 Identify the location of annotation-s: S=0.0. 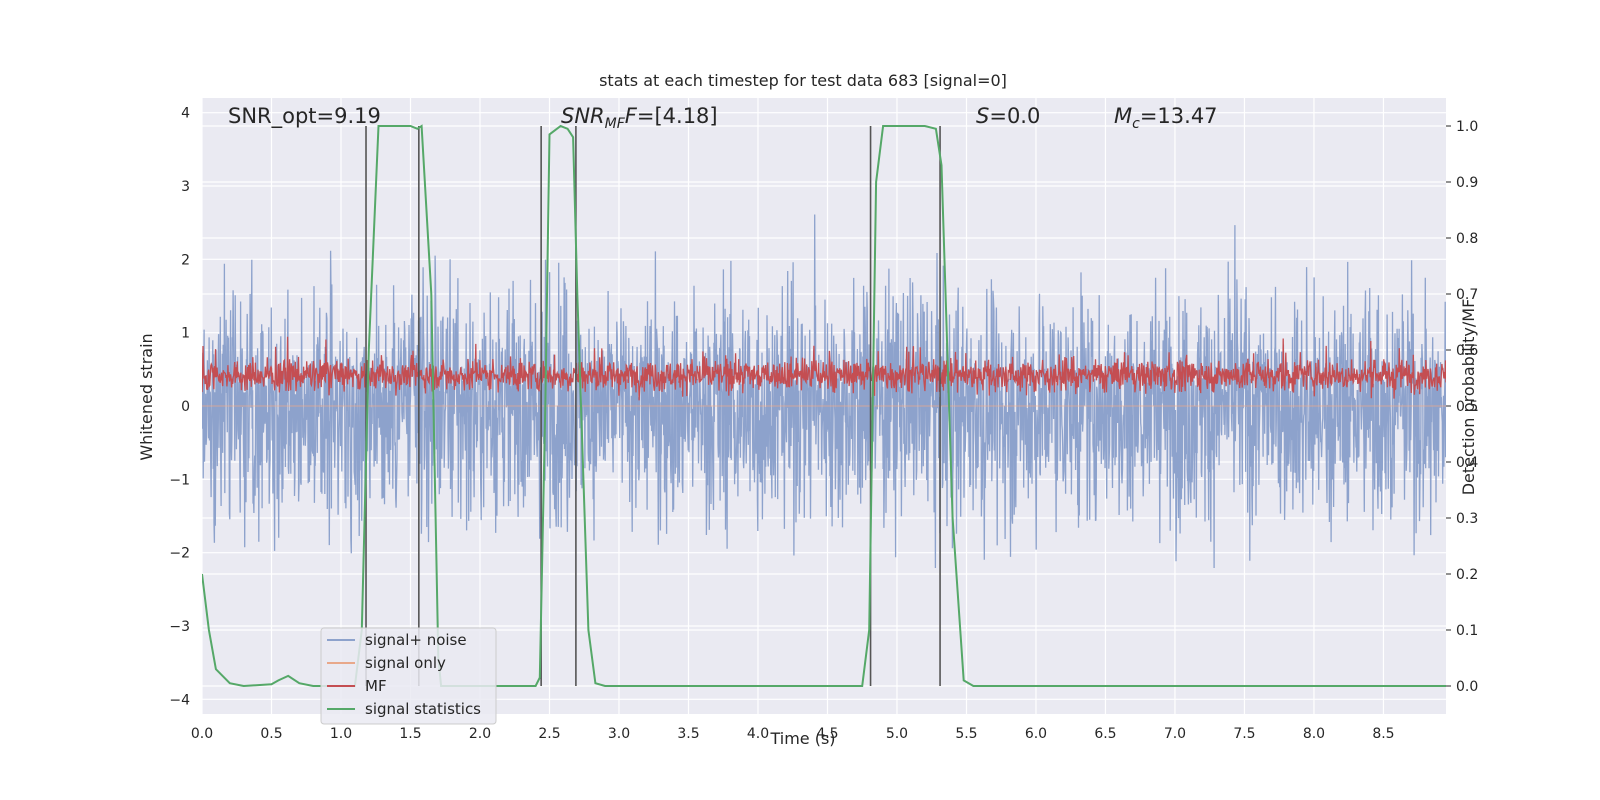
(1008, 116).